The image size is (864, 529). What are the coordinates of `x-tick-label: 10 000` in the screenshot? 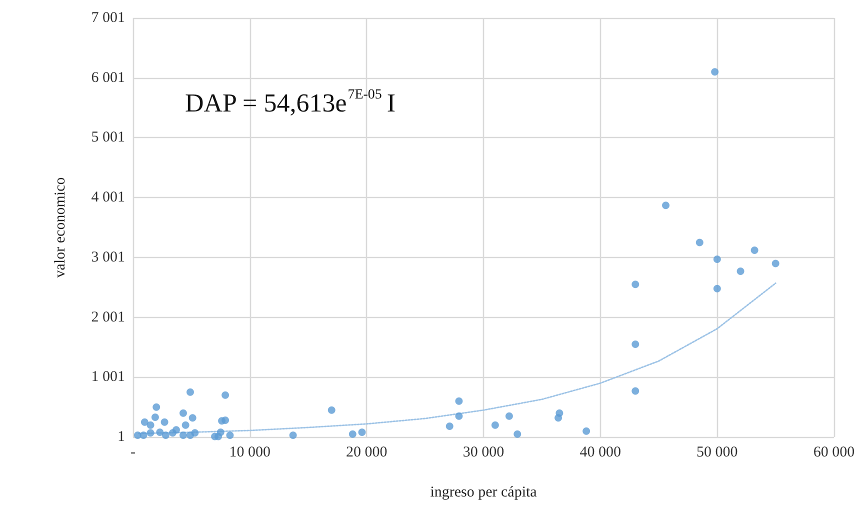 It's located at (249, 452).